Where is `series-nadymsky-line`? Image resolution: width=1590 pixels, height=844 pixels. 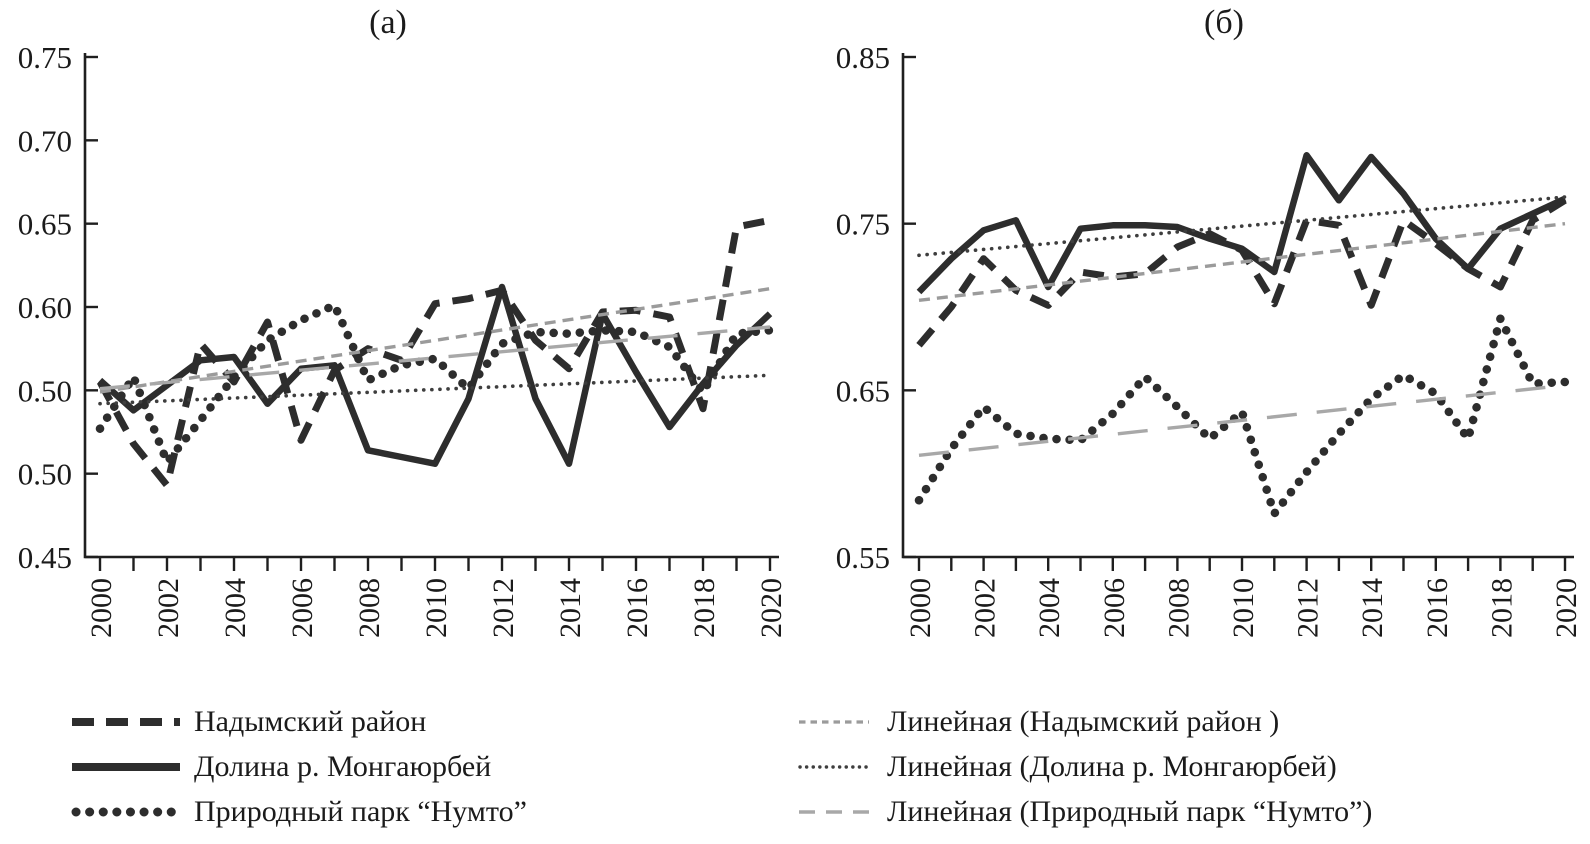
series-nadymsky-line is located at coordinates (433, 352).